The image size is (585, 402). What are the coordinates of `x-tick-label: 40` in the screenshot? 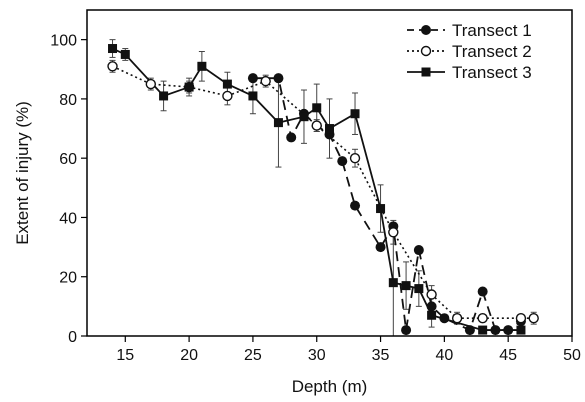 It's located at (444, 355).